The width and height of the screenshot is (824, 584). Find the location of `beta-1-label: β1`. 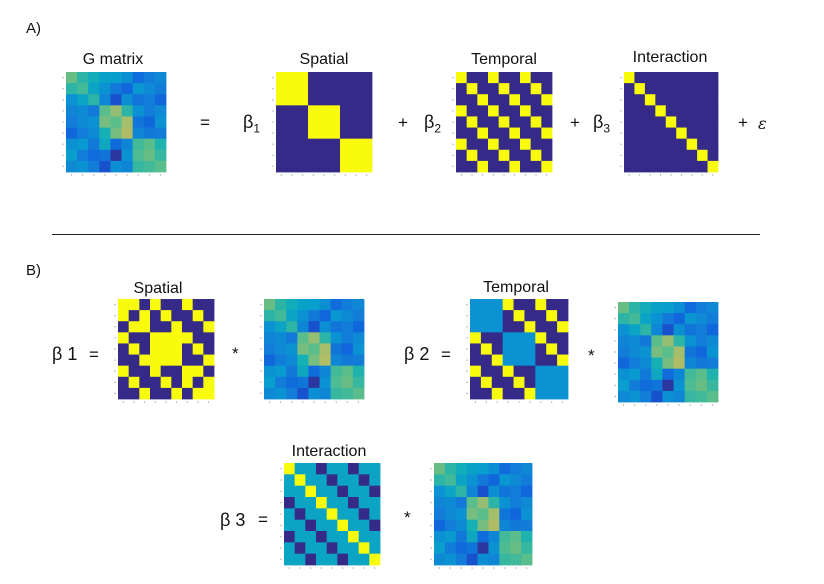

beta-1-label: β1 is located at coordinates (252, 124).